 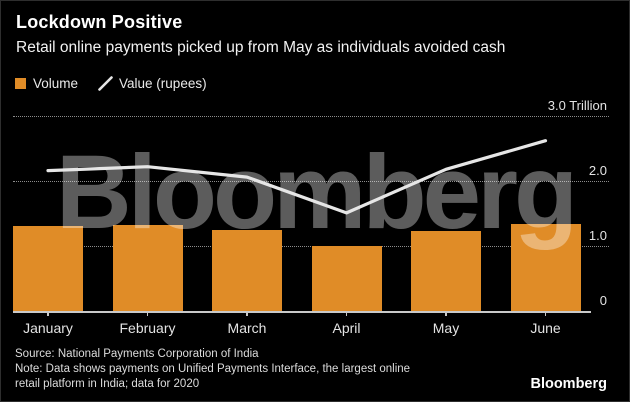 What do you see at coordinates (48, 328) in the screenshot?
I see `x-axis-label-january: January` at bounding box center [48, 328].